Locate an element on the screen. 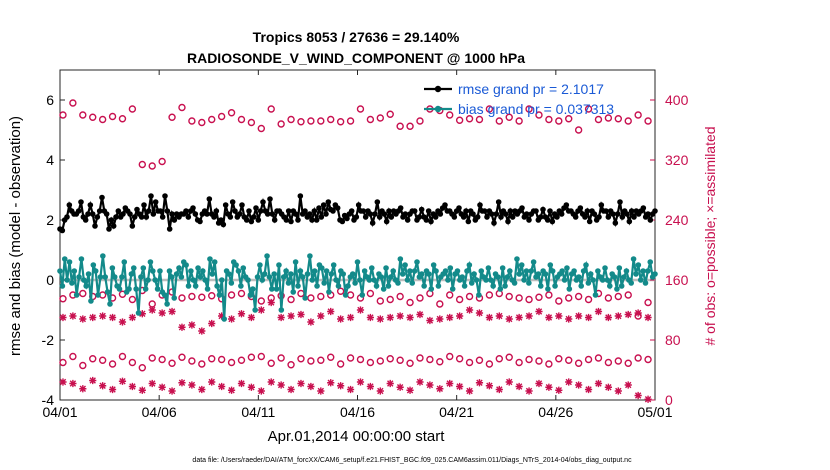 The height and width of the screenshot is (470, 830). y-tick-label: 6 is located at coordinates (50, 100).